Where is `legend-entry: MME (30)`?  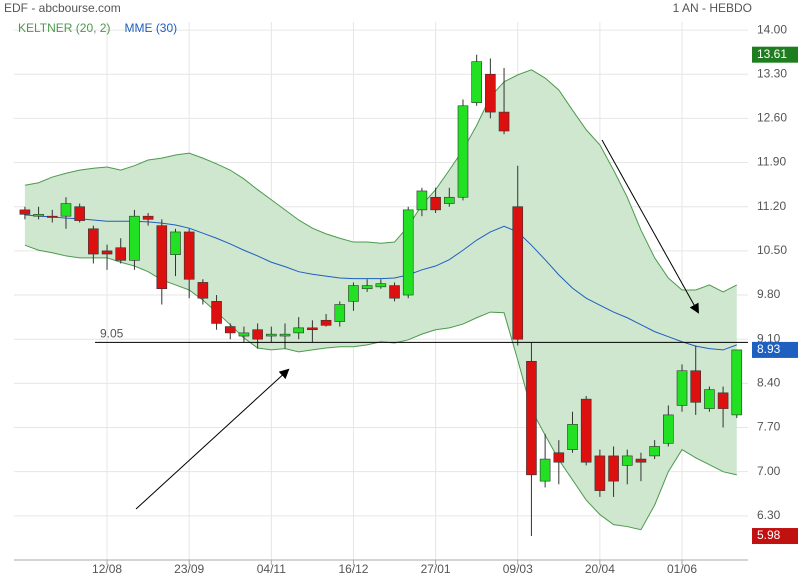 legend-entry: MME (30) is located at coordinates (150, 28).